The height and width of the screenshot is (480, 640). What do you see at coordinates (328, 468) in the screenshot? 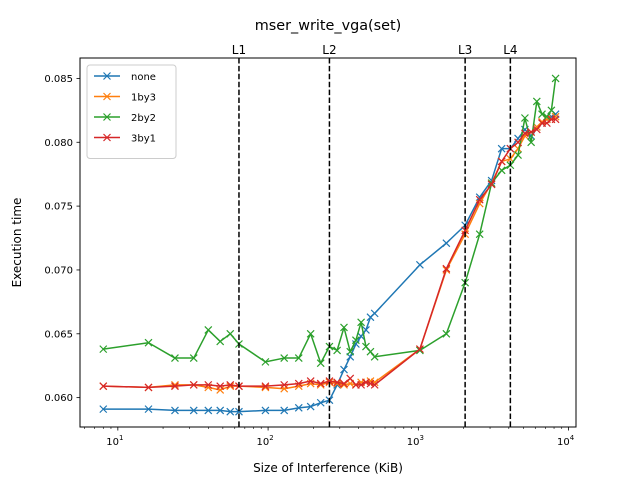
I see `x-axis-label: Size of Interference (KiB)` at bounding box center [328, 468].